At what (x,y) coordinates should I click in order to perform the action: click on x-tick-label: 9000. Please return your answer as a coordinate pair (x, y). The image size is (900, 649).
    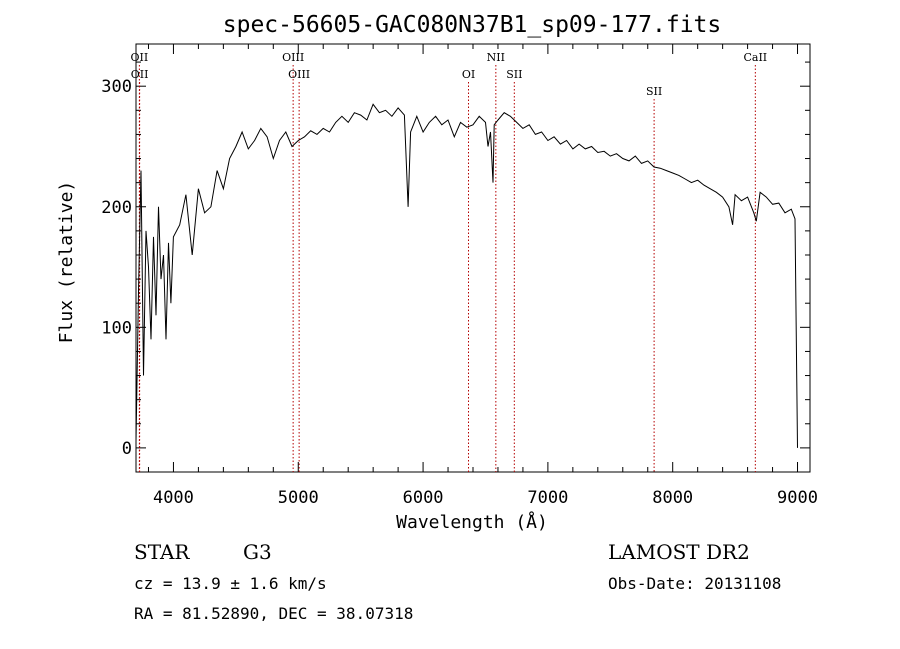
    Looking at the image, I should click on (797, 498).